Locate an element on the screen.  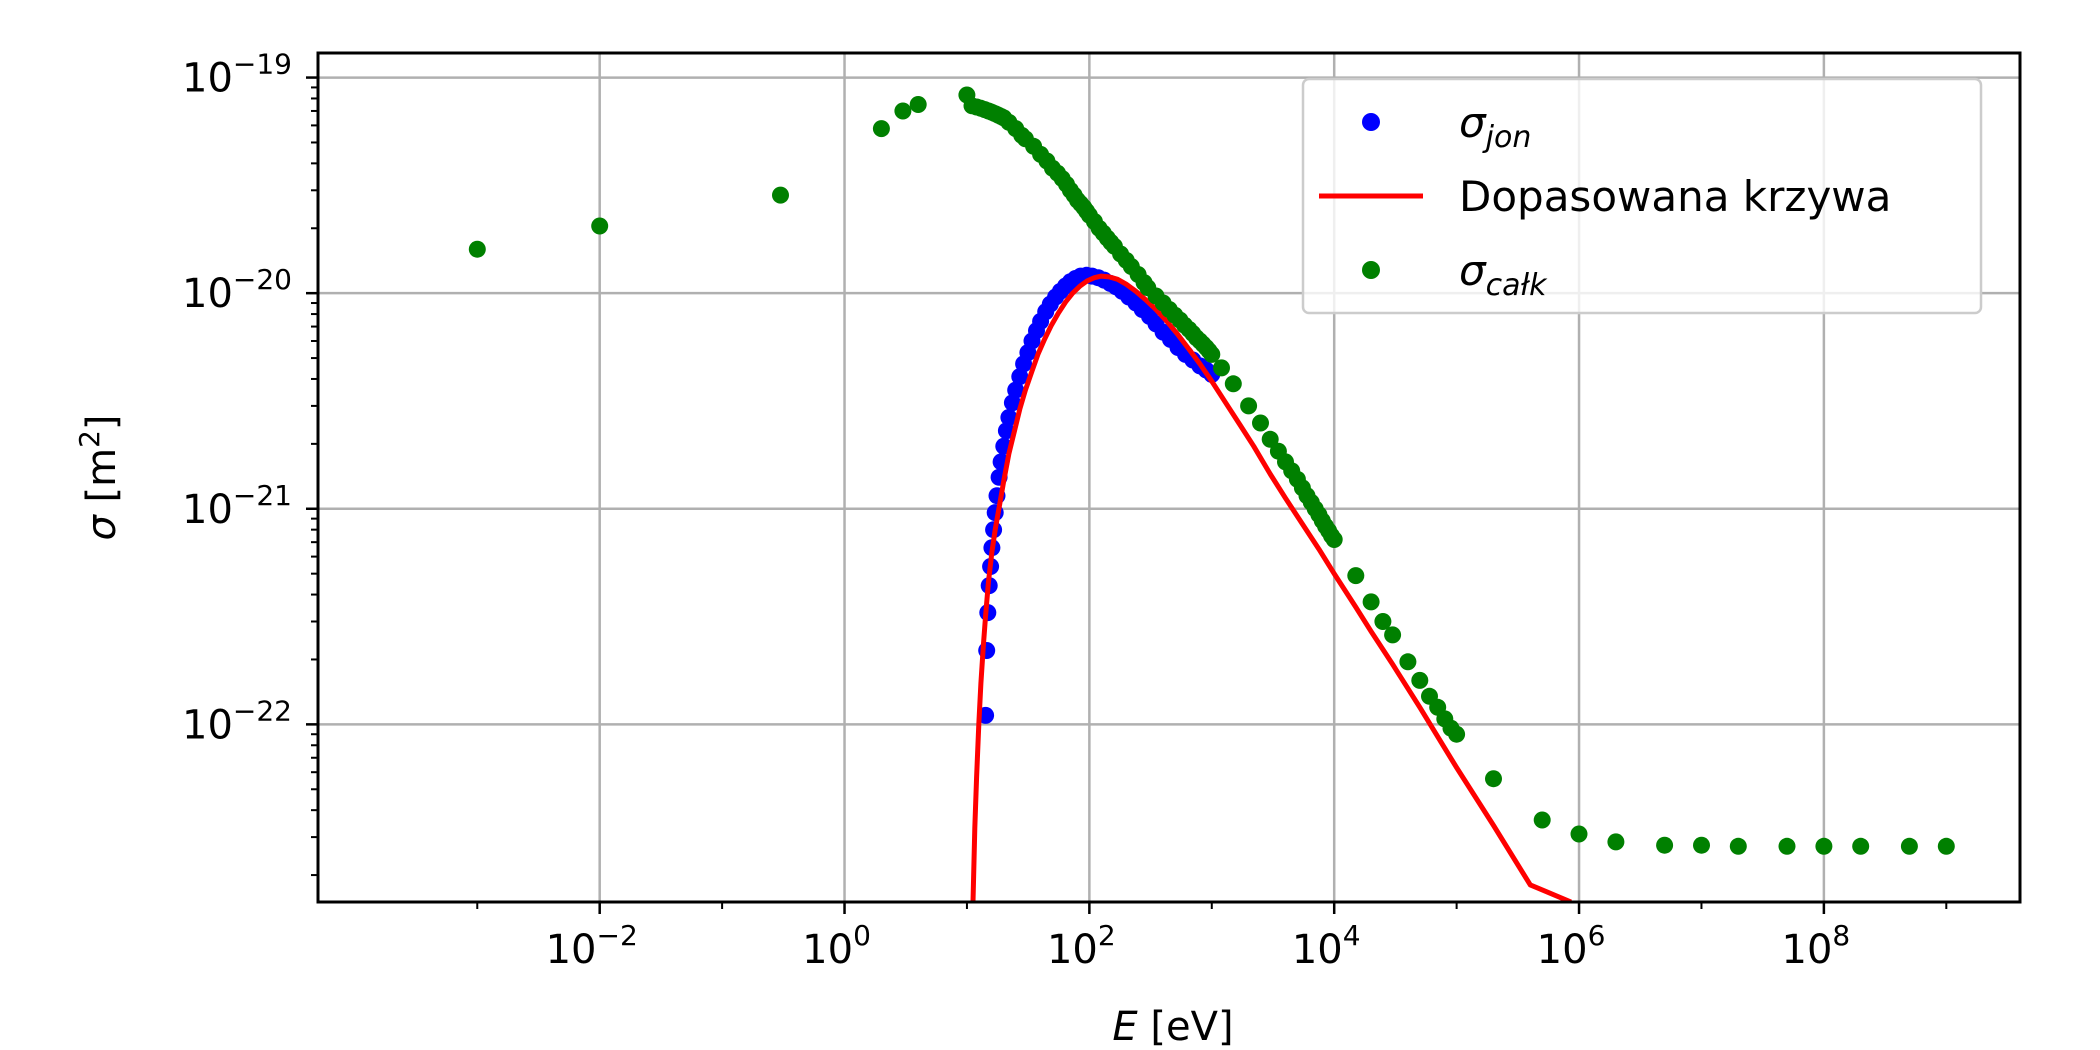
legend-label-sigma-calk: σcałk is located at coordinates (1503, 274).